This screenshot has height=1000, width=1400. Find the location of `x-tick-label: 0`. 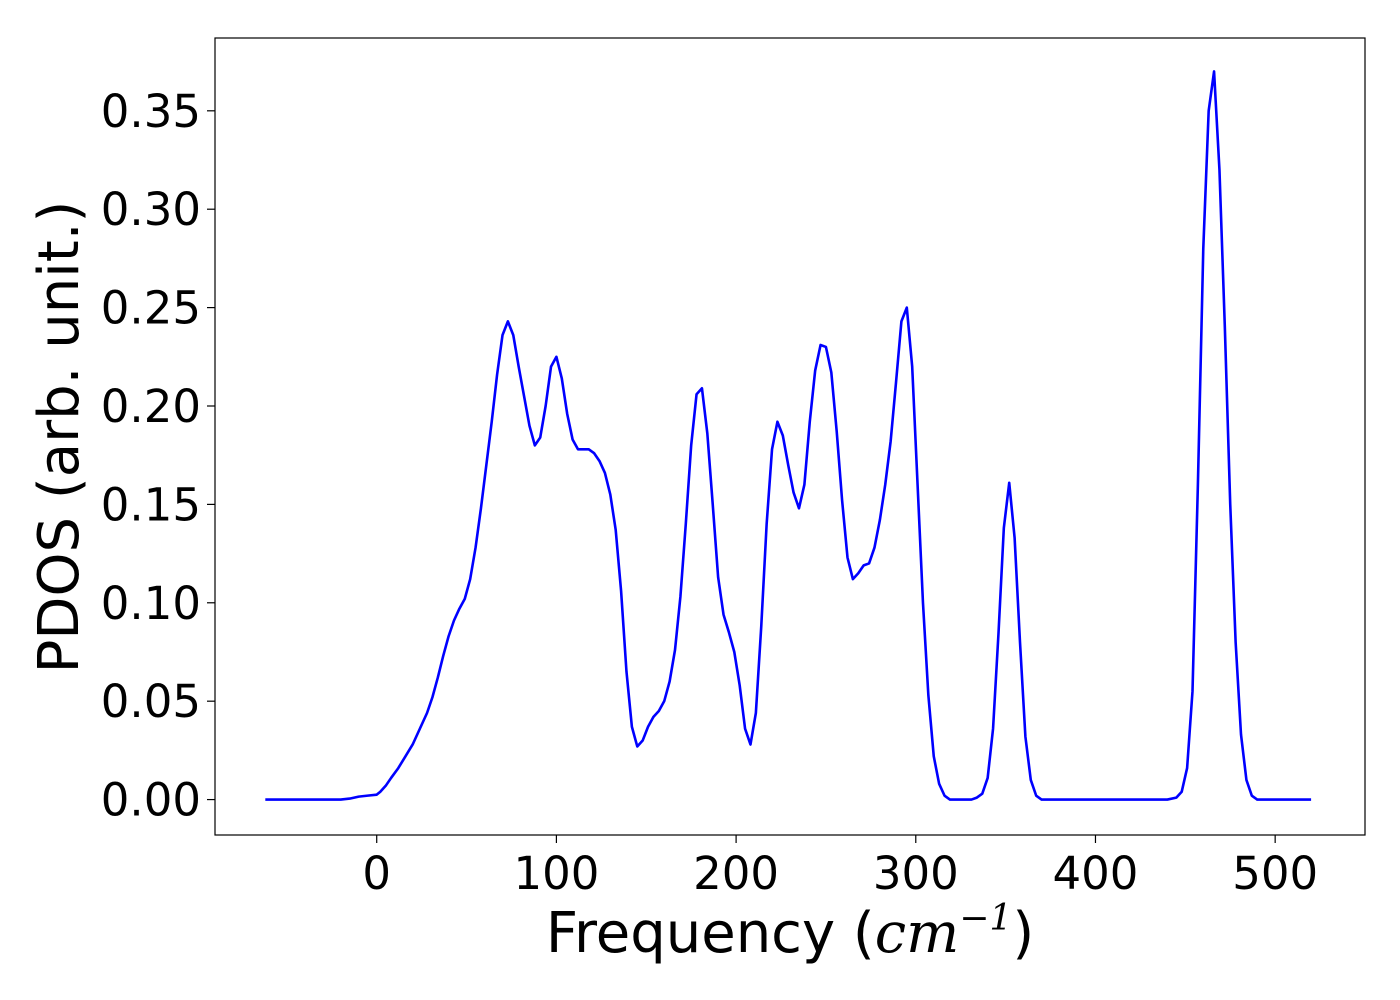

x-tick-label: 0 is located at coordinates (376, 873).